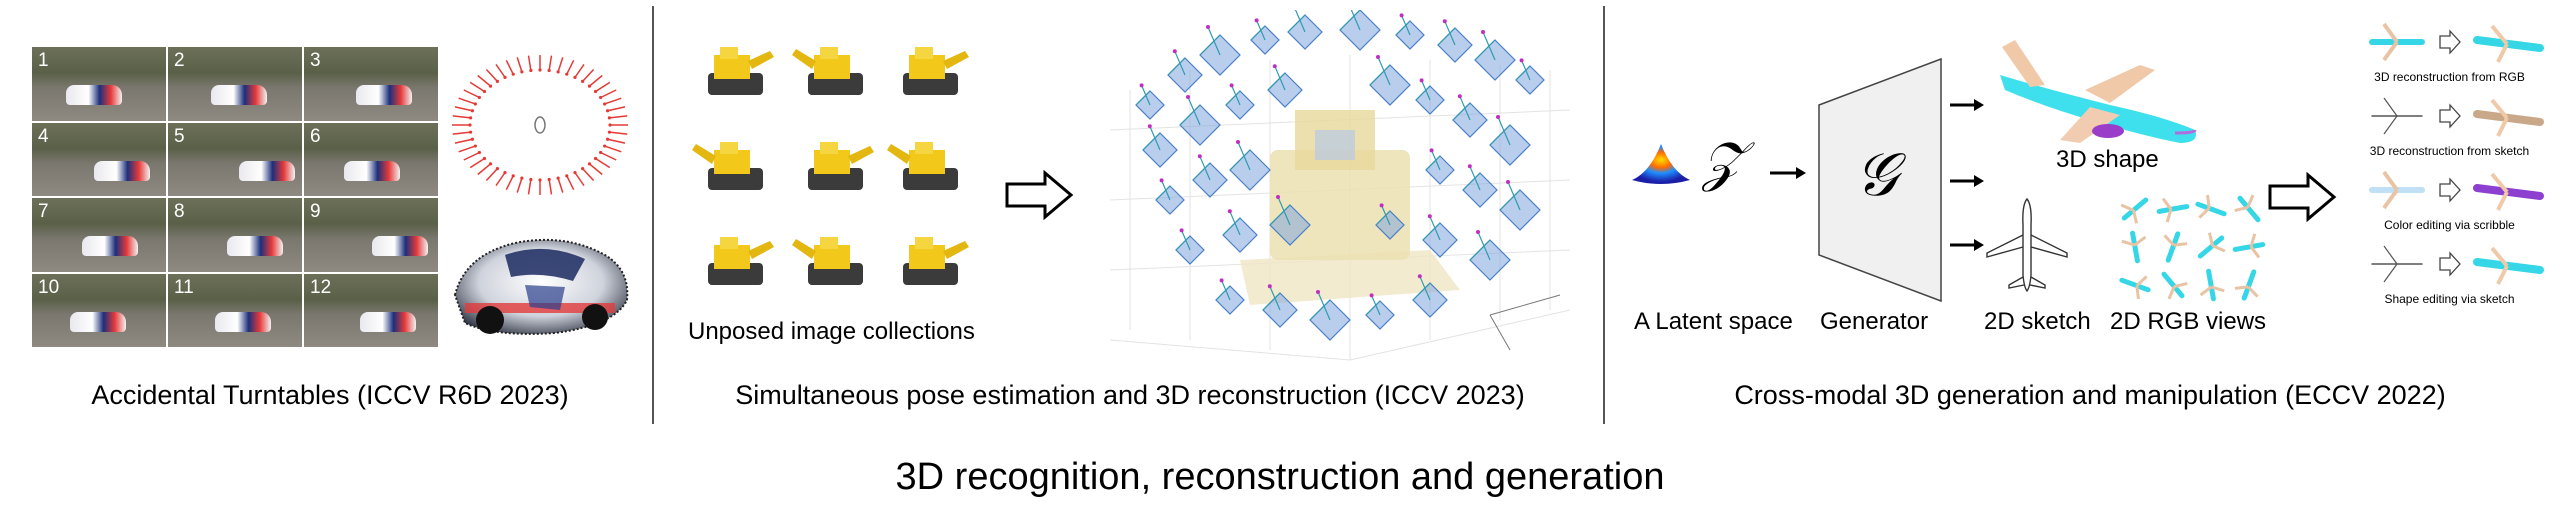 This screenshot has width=2560, height=511. I want to click on sketch-2d-label: 2D sketch, so click(2037, 321).